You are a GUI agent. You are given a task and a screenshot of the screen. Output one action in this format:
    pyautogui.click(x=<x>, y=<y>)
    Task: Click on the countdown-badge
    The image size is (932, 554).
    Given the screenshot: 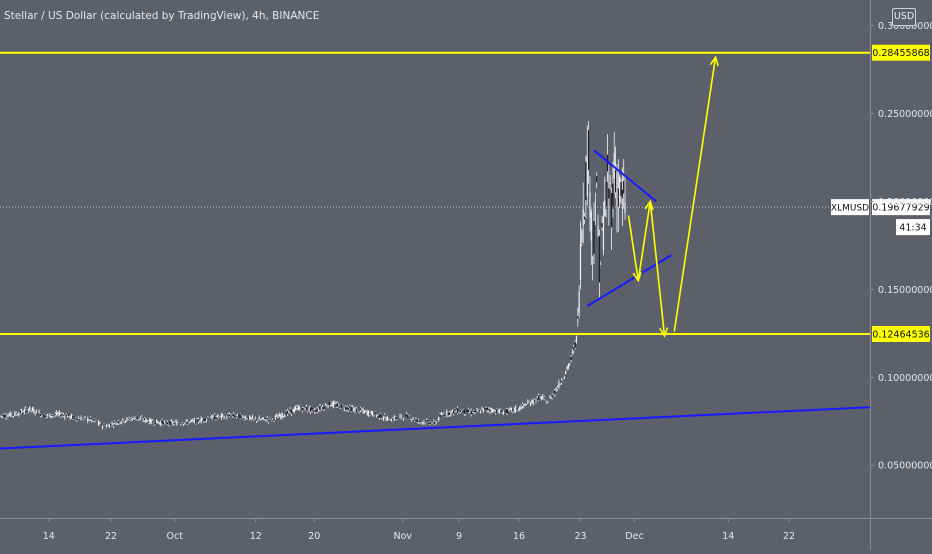 What is the action you would take?
    pyautogui.click(x=913, y=227)
    